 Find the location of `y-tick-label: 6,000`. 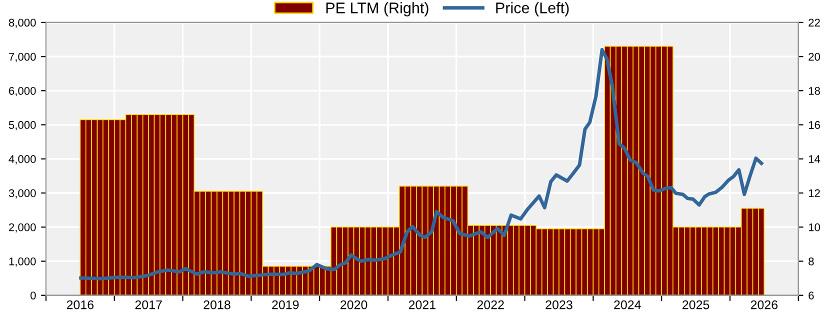

y-tick-label: 6,000 is located at coordinates (22, 91).